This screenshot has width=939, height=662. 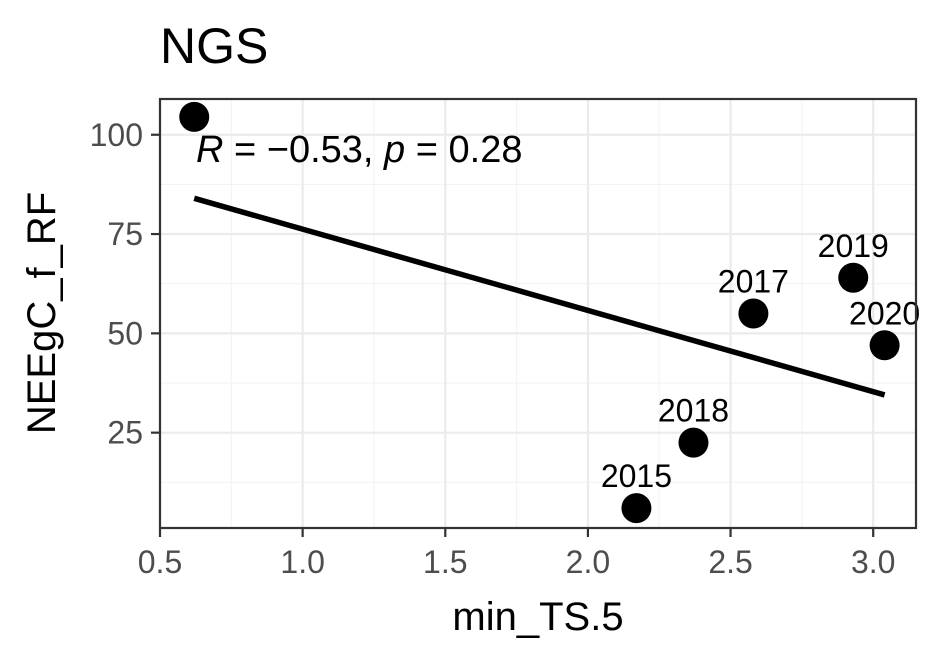 I want to click on point-label: 2019, so click(x=853, y=246).